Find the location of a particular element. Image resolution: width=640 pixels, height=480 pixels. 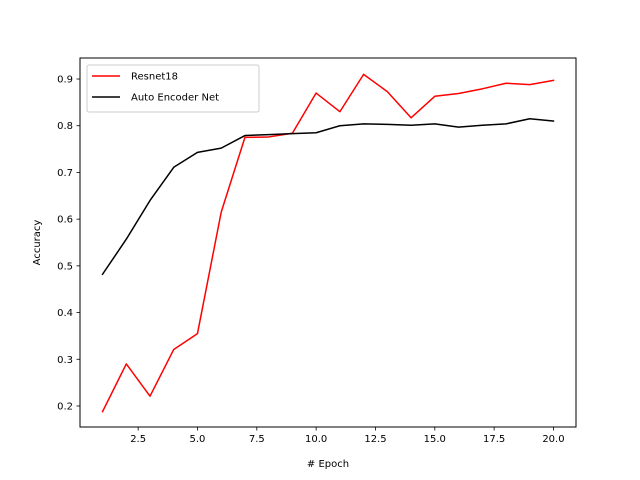

y-tick-label: 0.6 is located at coordinates (65, 220).